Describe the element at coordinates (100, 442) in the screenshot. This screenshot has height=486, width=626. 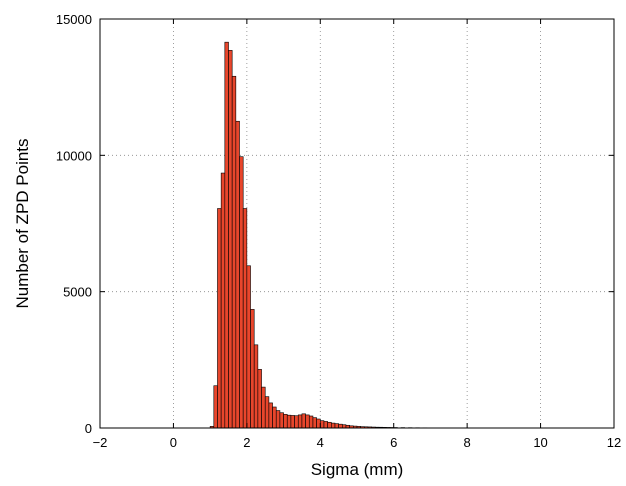
I see `x-tick-label: −2` at that location.